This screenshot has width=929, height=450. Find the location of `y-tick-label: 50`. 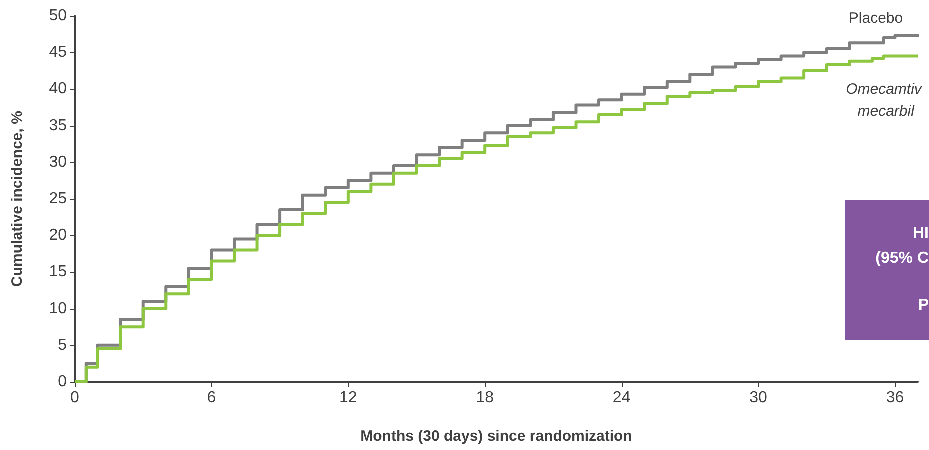

y-tick-label: 50 is located at coordinates (58, 16).